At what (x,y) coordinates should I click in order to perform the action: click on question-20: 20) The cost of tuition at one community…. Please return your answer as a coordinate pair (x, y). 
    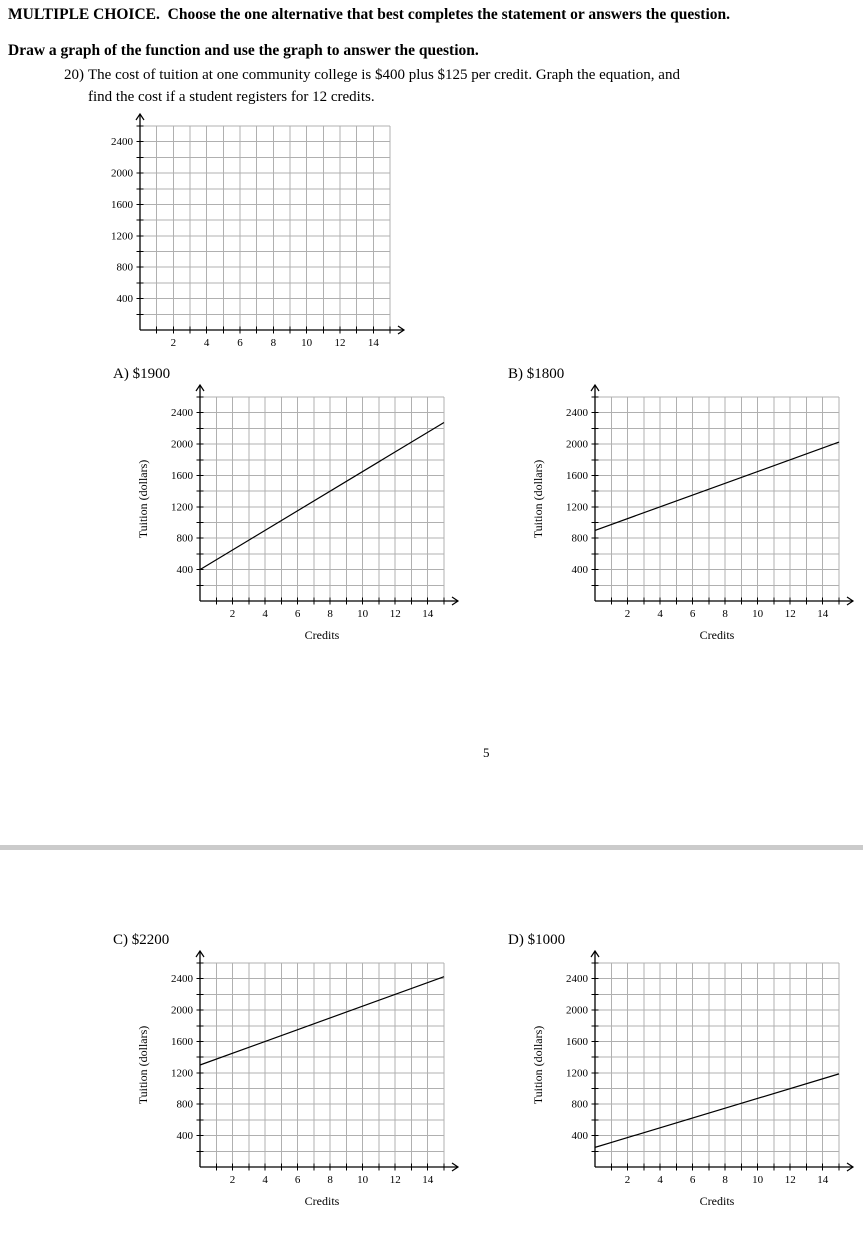
    Looking at the image, I should click on (449, 86).